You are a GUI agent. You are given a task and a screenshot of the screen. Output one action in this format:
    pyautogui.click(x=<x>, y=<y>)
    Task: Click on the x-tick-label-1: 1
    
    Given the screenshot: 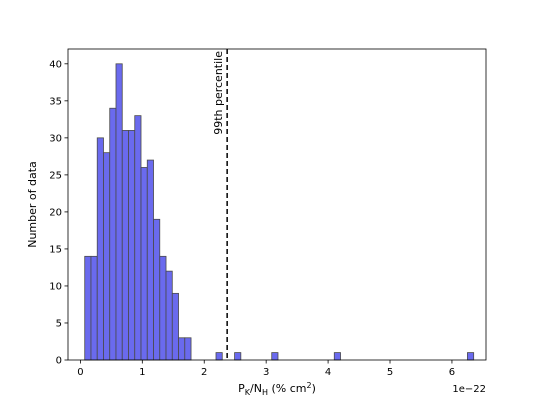 What is the action you would take?
    pyautogui.click(x=142, y=372)
    